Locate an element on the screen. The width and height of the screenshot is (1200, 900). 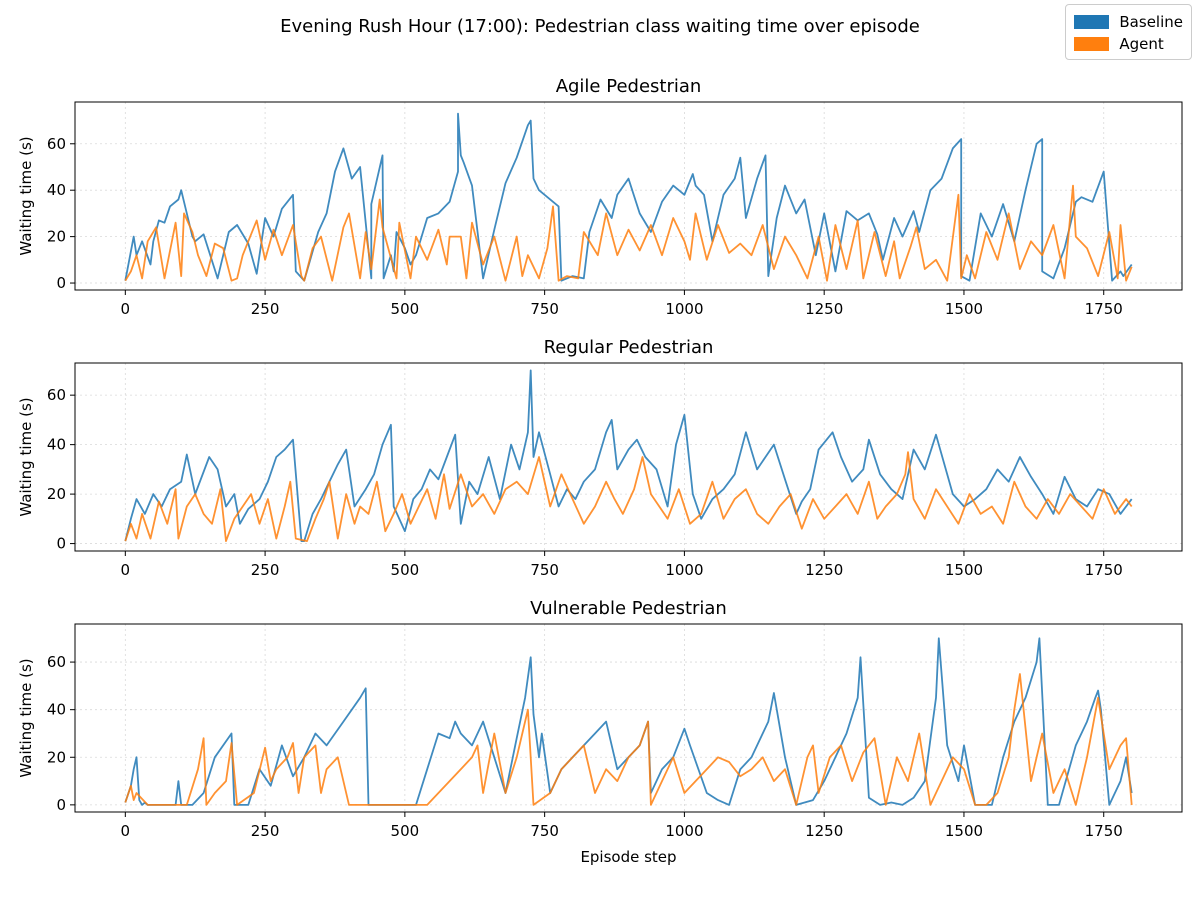
legend-label-baseline: Baseline is located at coordinates (1151, 22).